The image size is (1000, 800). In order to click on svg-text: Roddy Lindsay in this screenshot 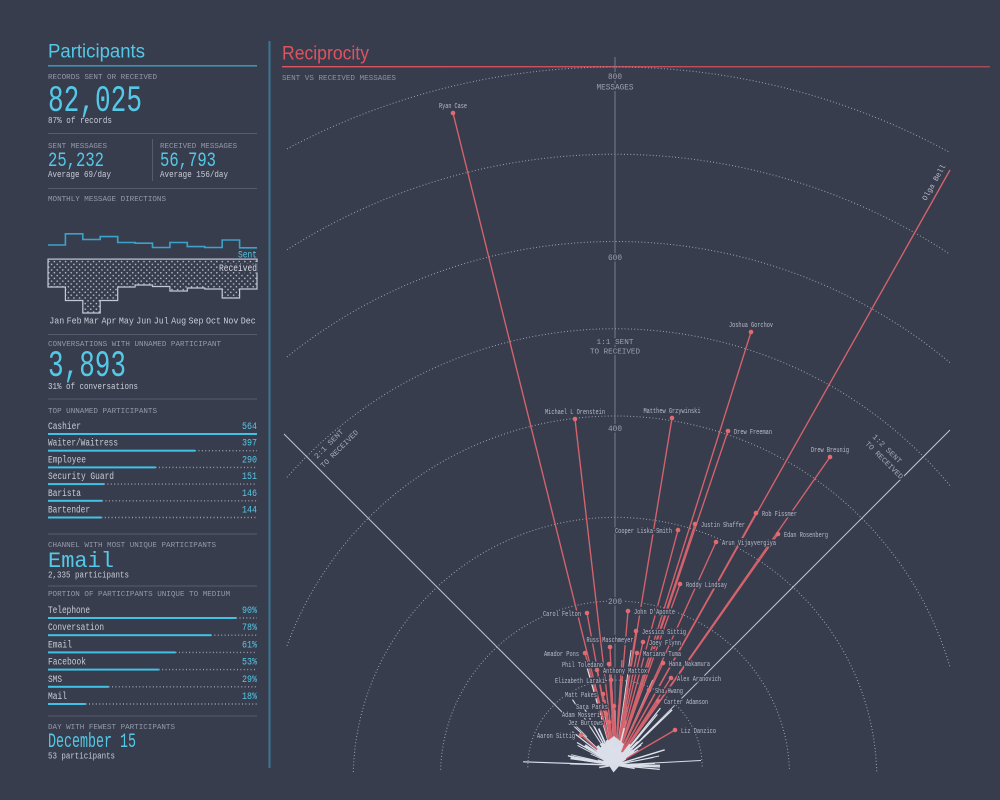, I will do `click(706, 586)`.